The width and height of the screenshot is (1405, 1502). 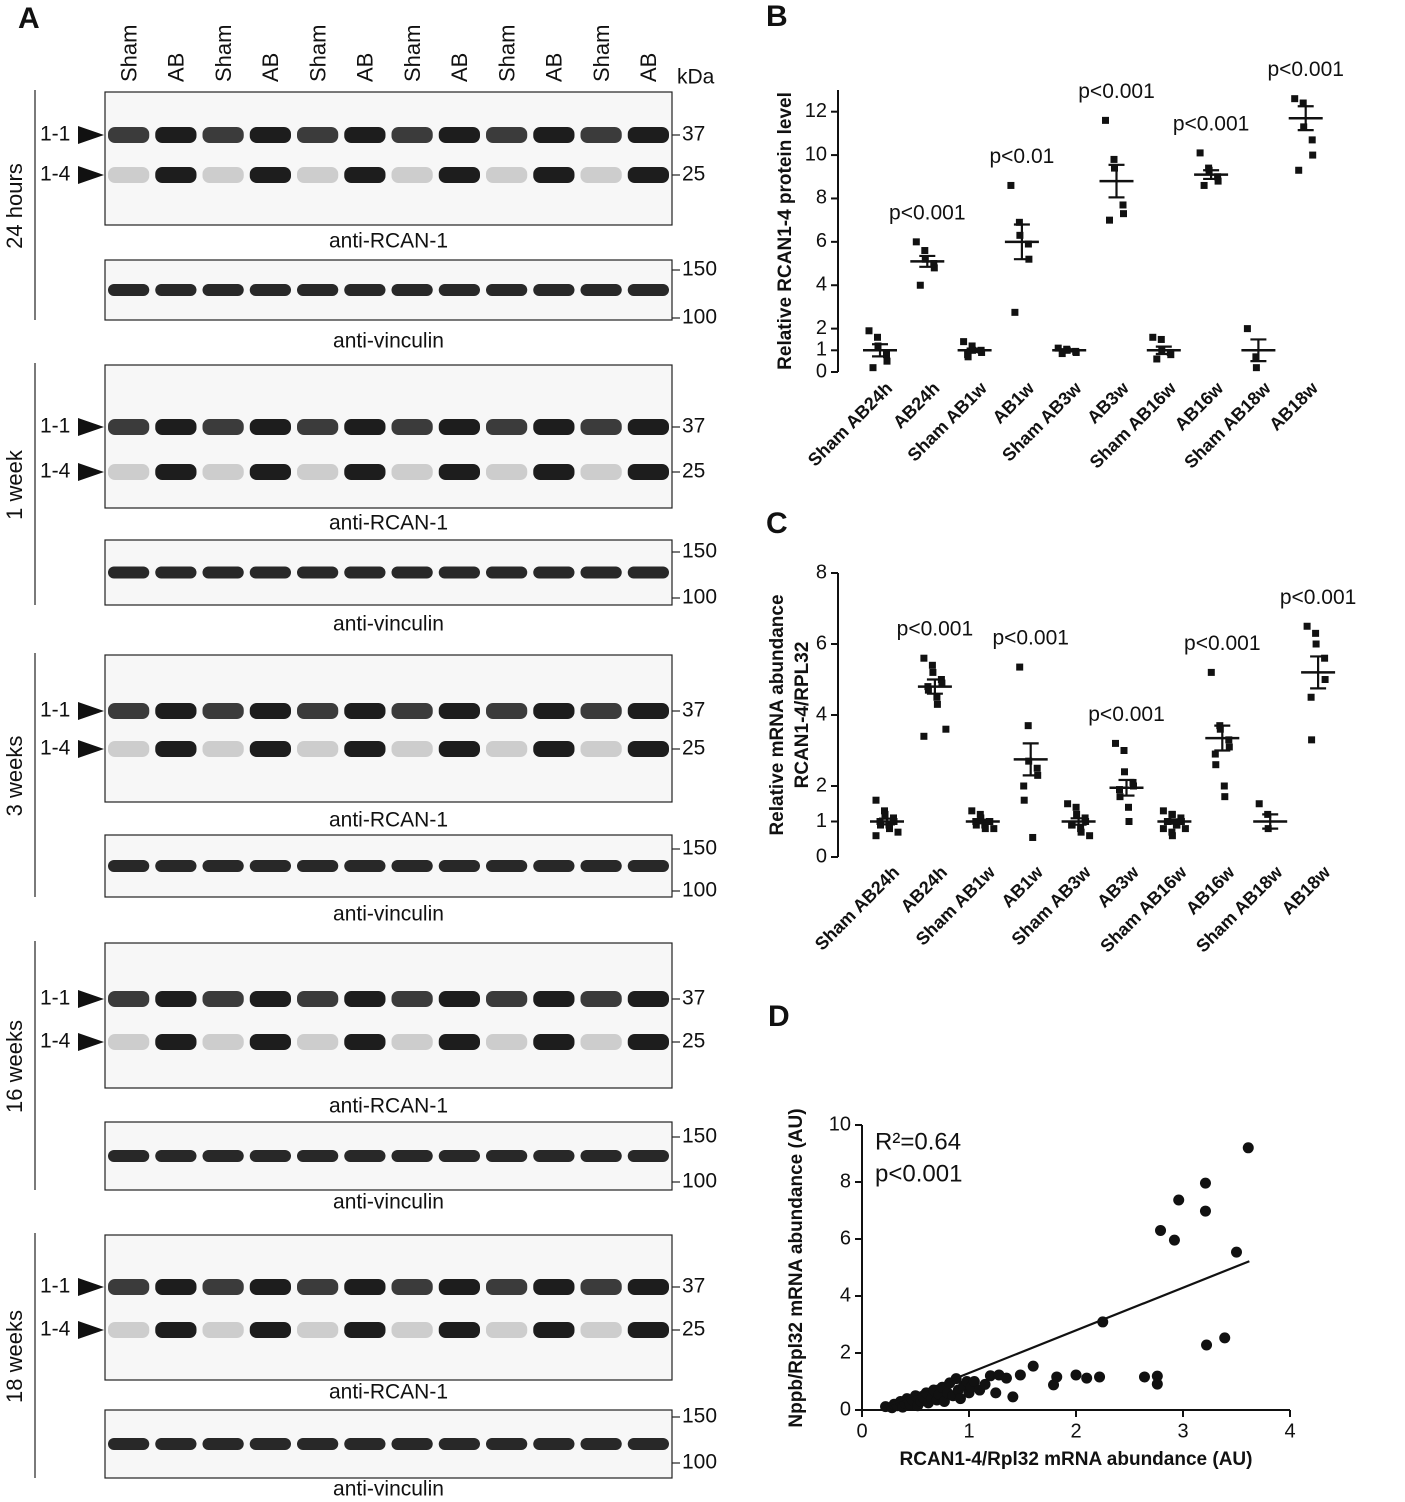 What do you see at coordinates (693, 1286) in the screenshot?
I see `marker-label: 37` at bounding box center [693, 1286].